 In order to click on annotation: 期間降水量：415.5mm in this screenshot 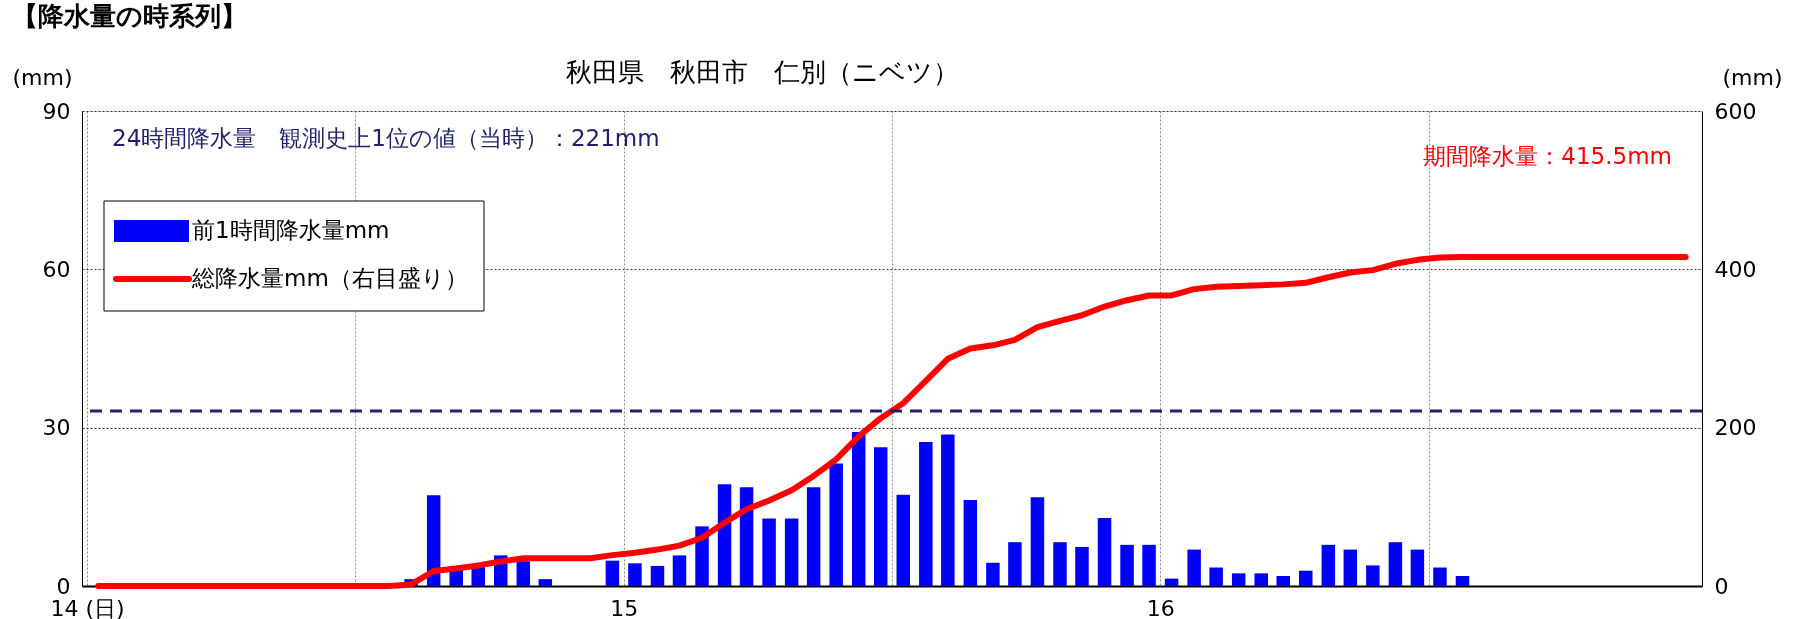, I will do `click(1547, 156)`.